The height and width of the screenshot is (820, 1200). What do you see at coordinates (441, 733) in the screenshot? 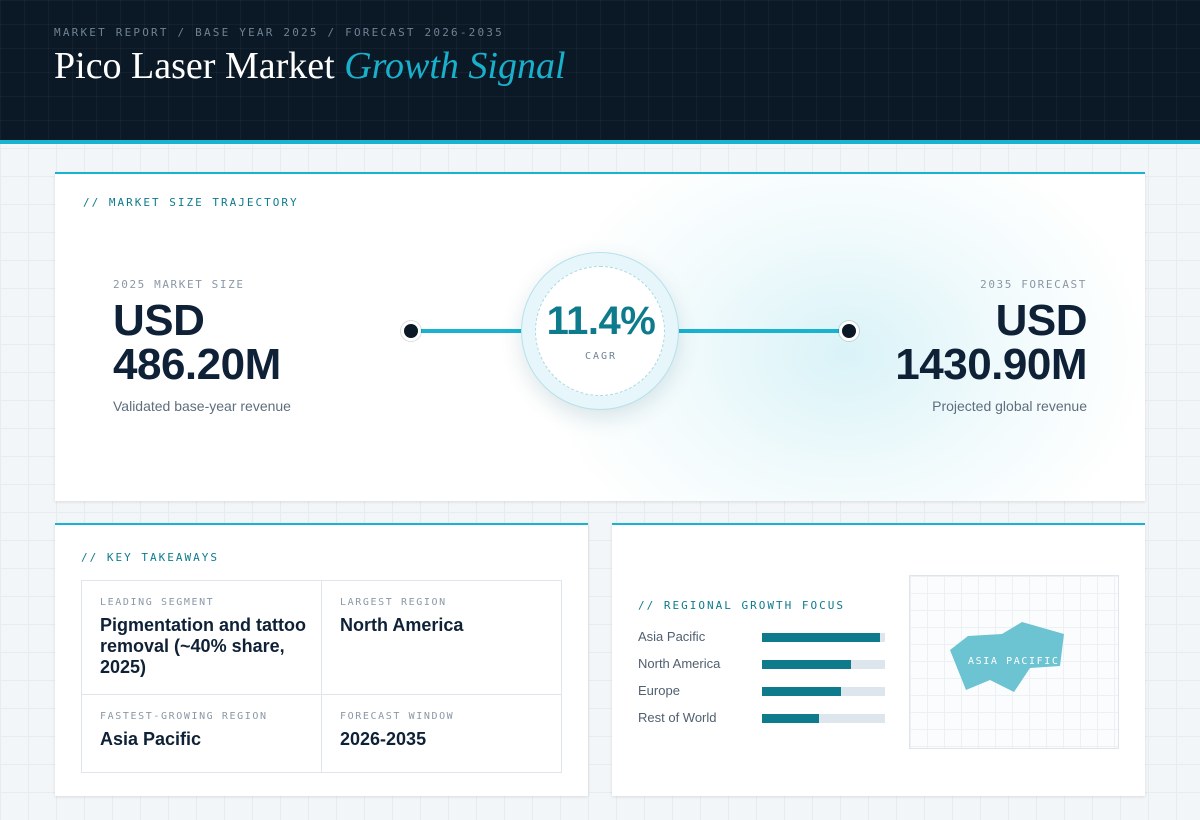
I see `takeaway-forecast-window: FORECAST WINDOW 2026-2035` at bounding box center [441, 733].